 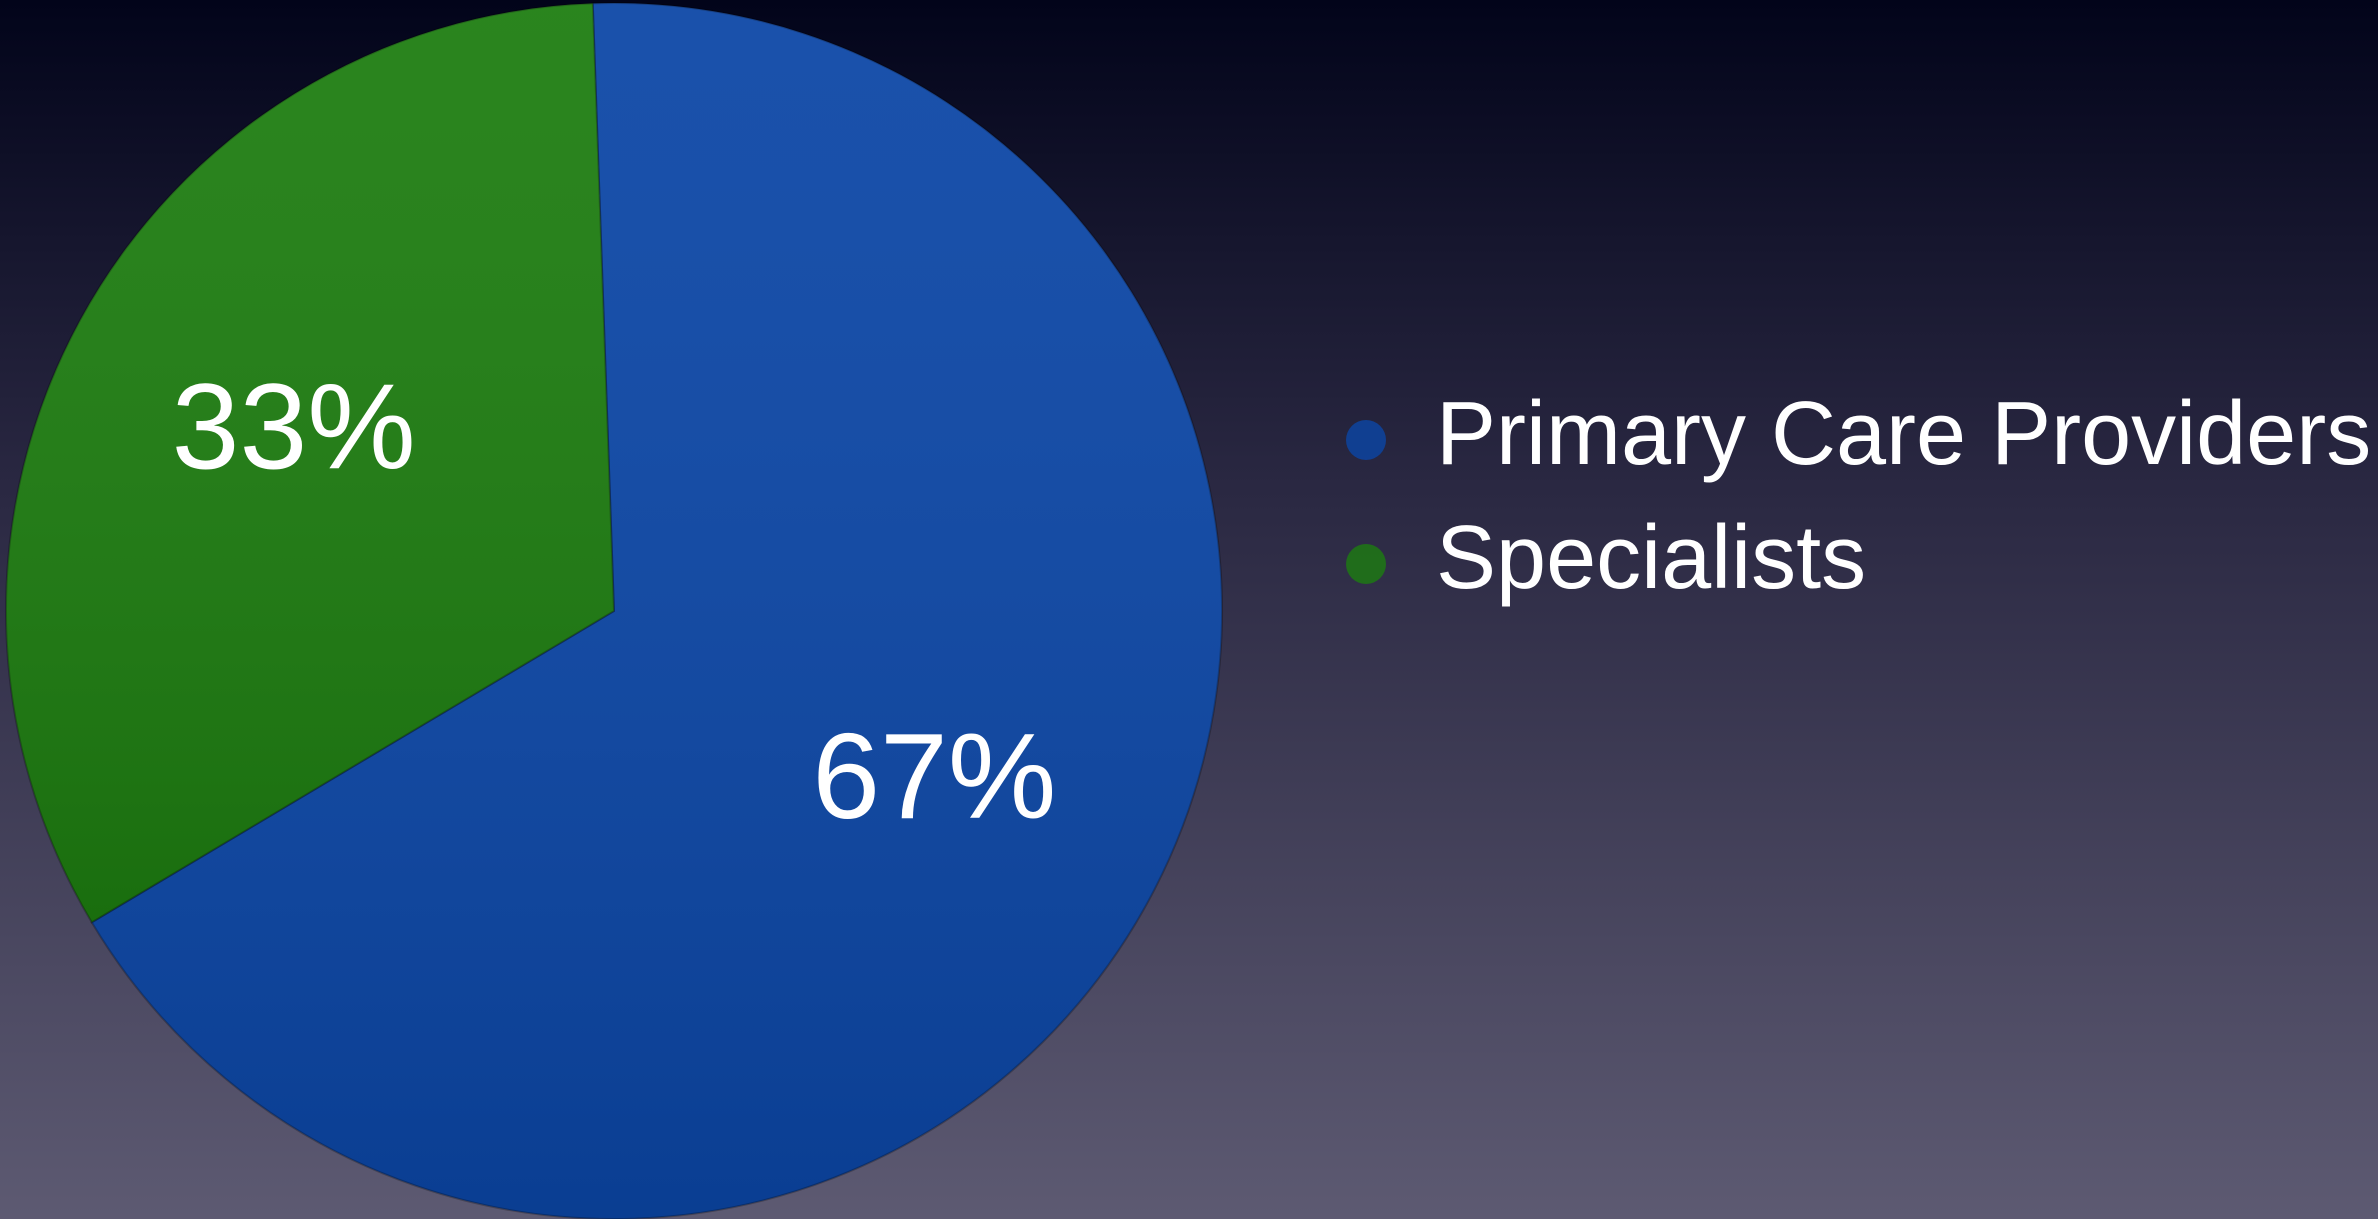 I want to click on legend-label: Specialists, so click(x=1651, y=558).